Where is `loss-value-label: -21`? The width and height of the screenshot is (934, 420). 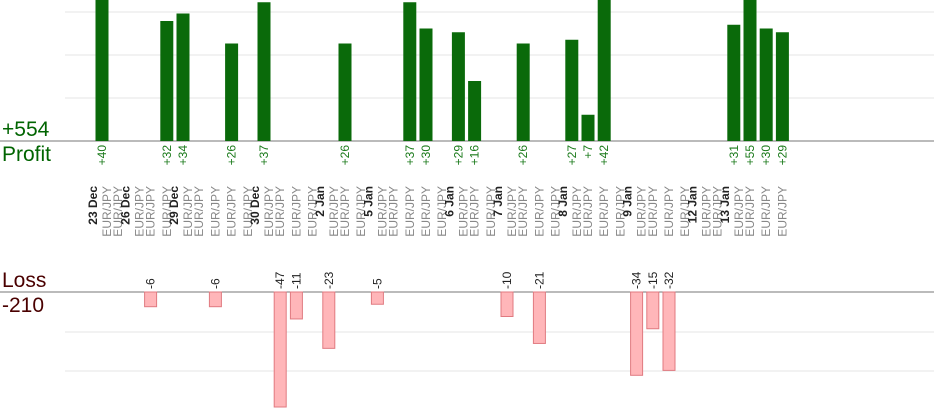
loss-value-label: -21 is located at coordinates (539, 280).